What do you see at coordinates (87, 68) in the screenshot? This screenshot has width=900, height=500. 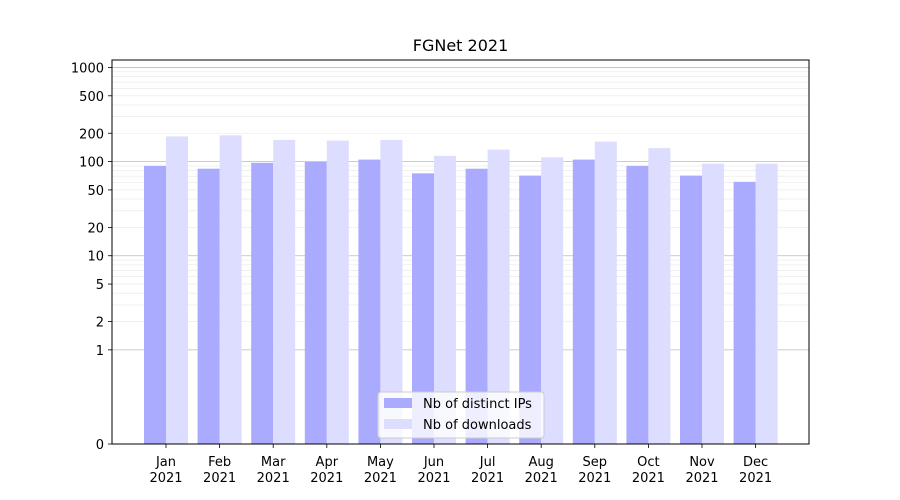 I see `y-tick-label: 1000` at bounding box center [87, 68].